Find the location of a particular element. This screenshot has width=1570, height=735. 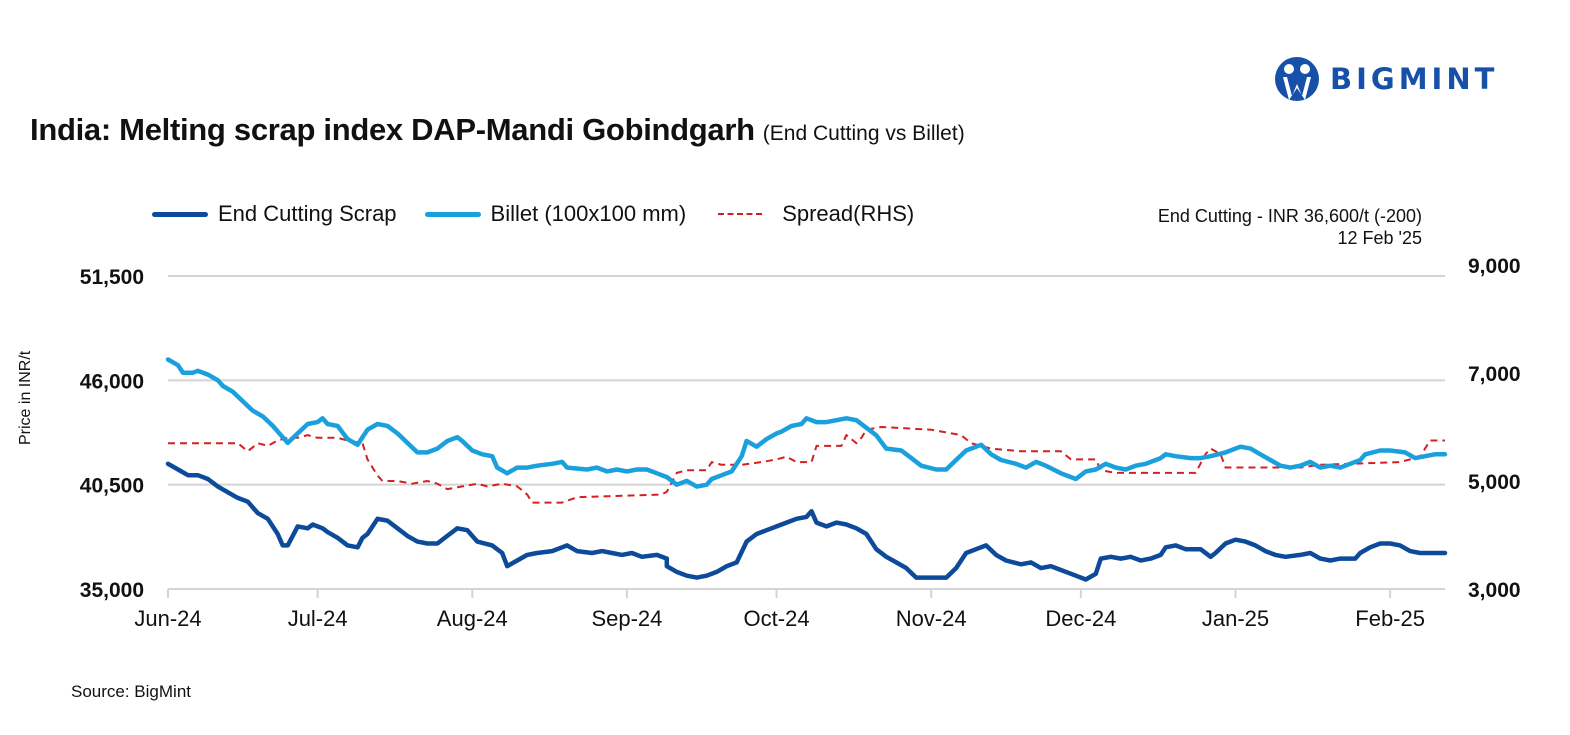

y-tick-label: 40,500 is located at coordinates (112, 486).